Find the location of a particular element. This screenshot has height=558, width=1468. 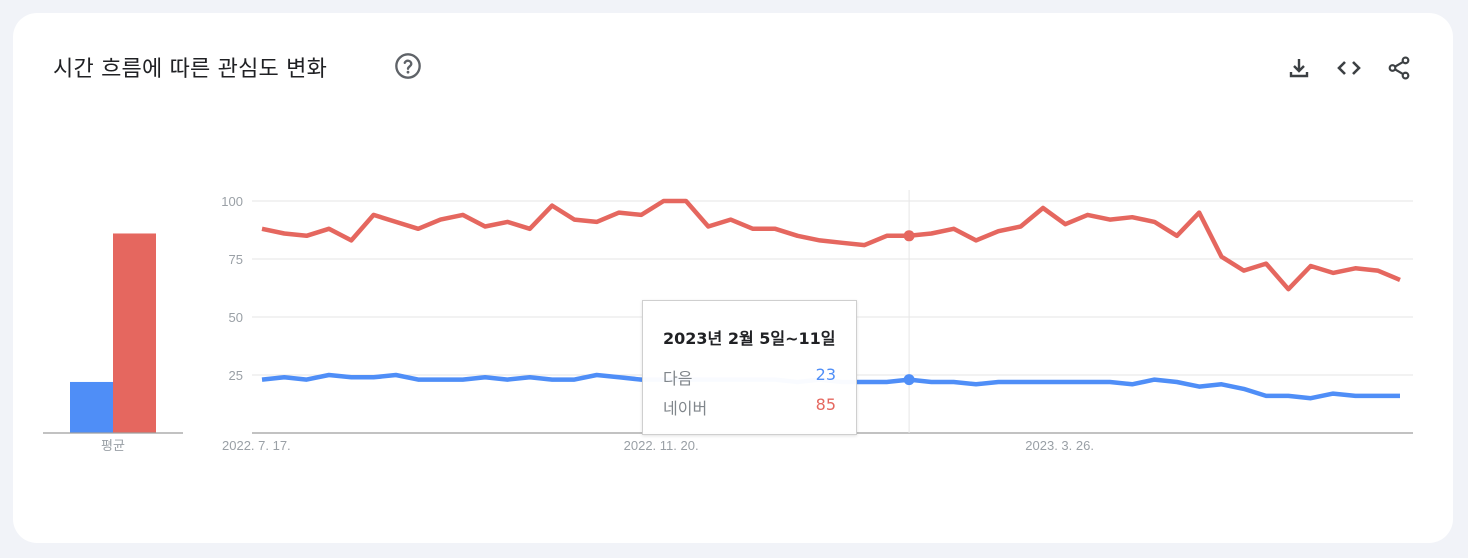

share-icon is located at coordinates (1399, 68).